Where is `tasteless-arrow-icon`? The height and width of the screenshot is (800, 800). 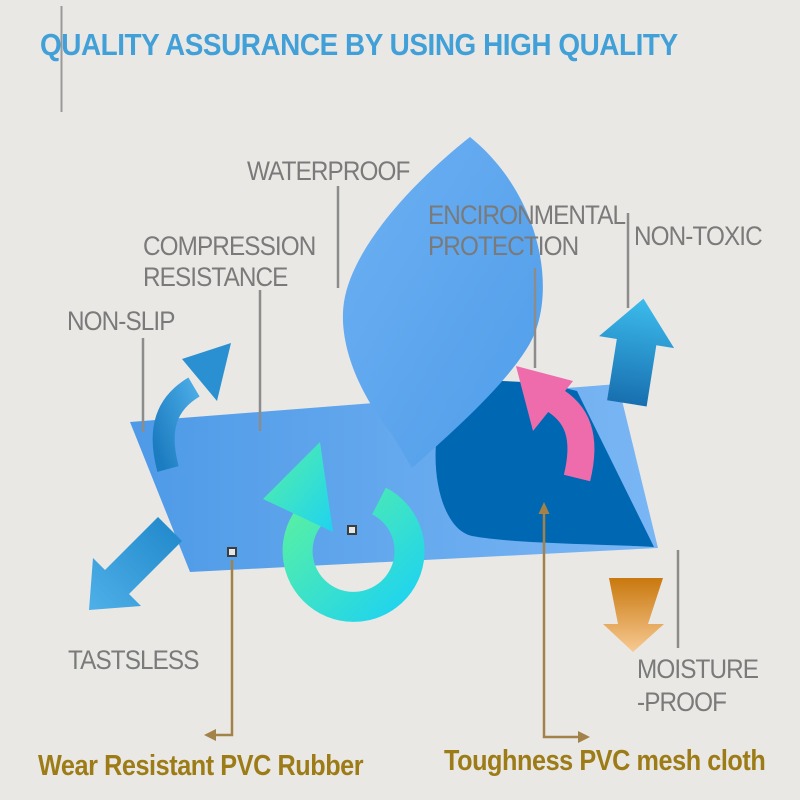
tasteless-arrow-icon is located at coordinates (135, 563).